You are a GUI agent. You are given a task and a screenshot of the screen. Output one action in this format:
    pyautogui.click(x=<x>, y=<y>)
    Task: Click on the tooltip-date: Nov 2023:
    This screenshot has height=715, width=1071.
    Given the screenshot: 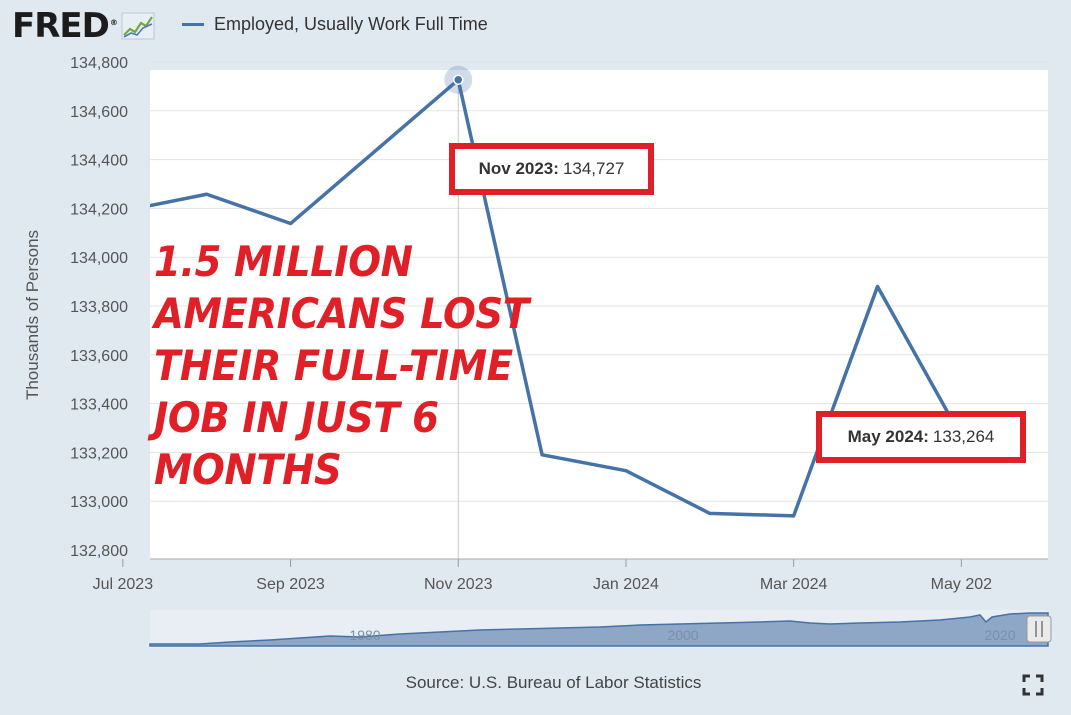 What is the action you would take?
    pyautogui.click(x=518, y=168)
    